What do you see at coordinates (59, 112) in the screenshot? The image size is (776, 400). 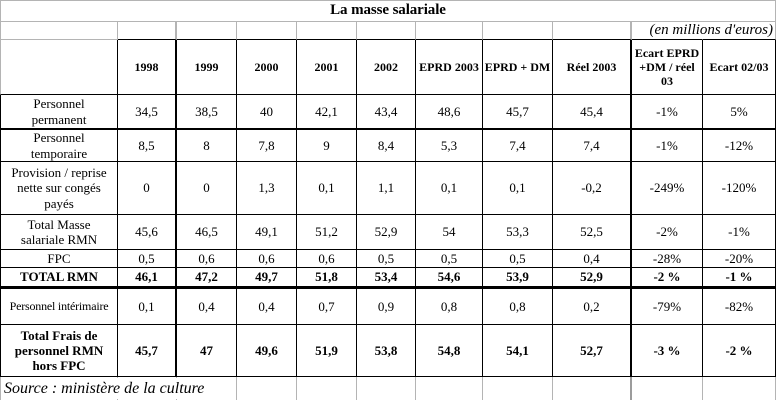 I see `row-label: Personnel permanent` at bounding box center [59, 112].